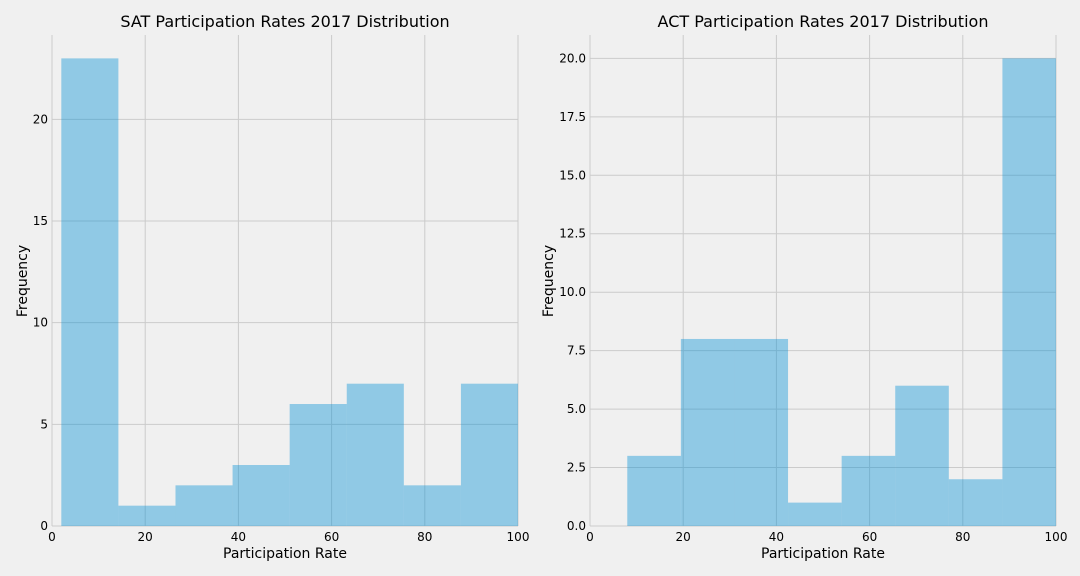 Image resolution: width=1080 pixels, height=576 pixels. What do you see at coordinates (549, 281) in the screenshot?
I see `act-y-axis-label: Frequency` at bounding box center [549, 281].